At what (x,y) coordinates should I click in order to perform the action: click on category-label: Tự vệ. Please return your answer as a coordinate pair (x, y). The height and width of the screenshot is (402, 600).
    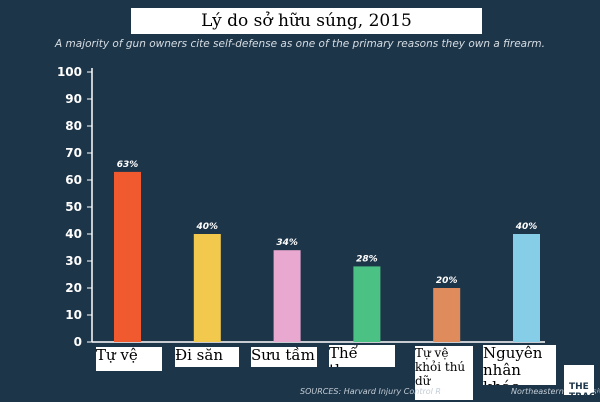
    Looking at the image, I should click on (129, 359).